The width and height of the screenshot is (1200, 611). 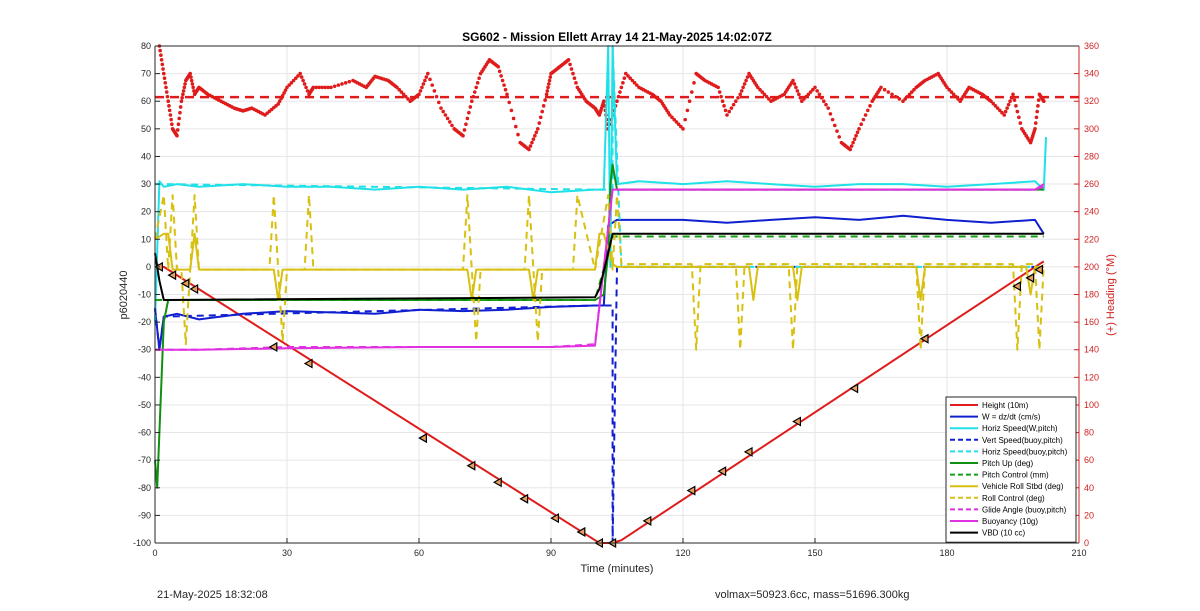 What do you see at coordinates (1015, 475) in the screenshot?
I see `legend-label: Pitch Control (mm)` at bounding box center [1015, 475].